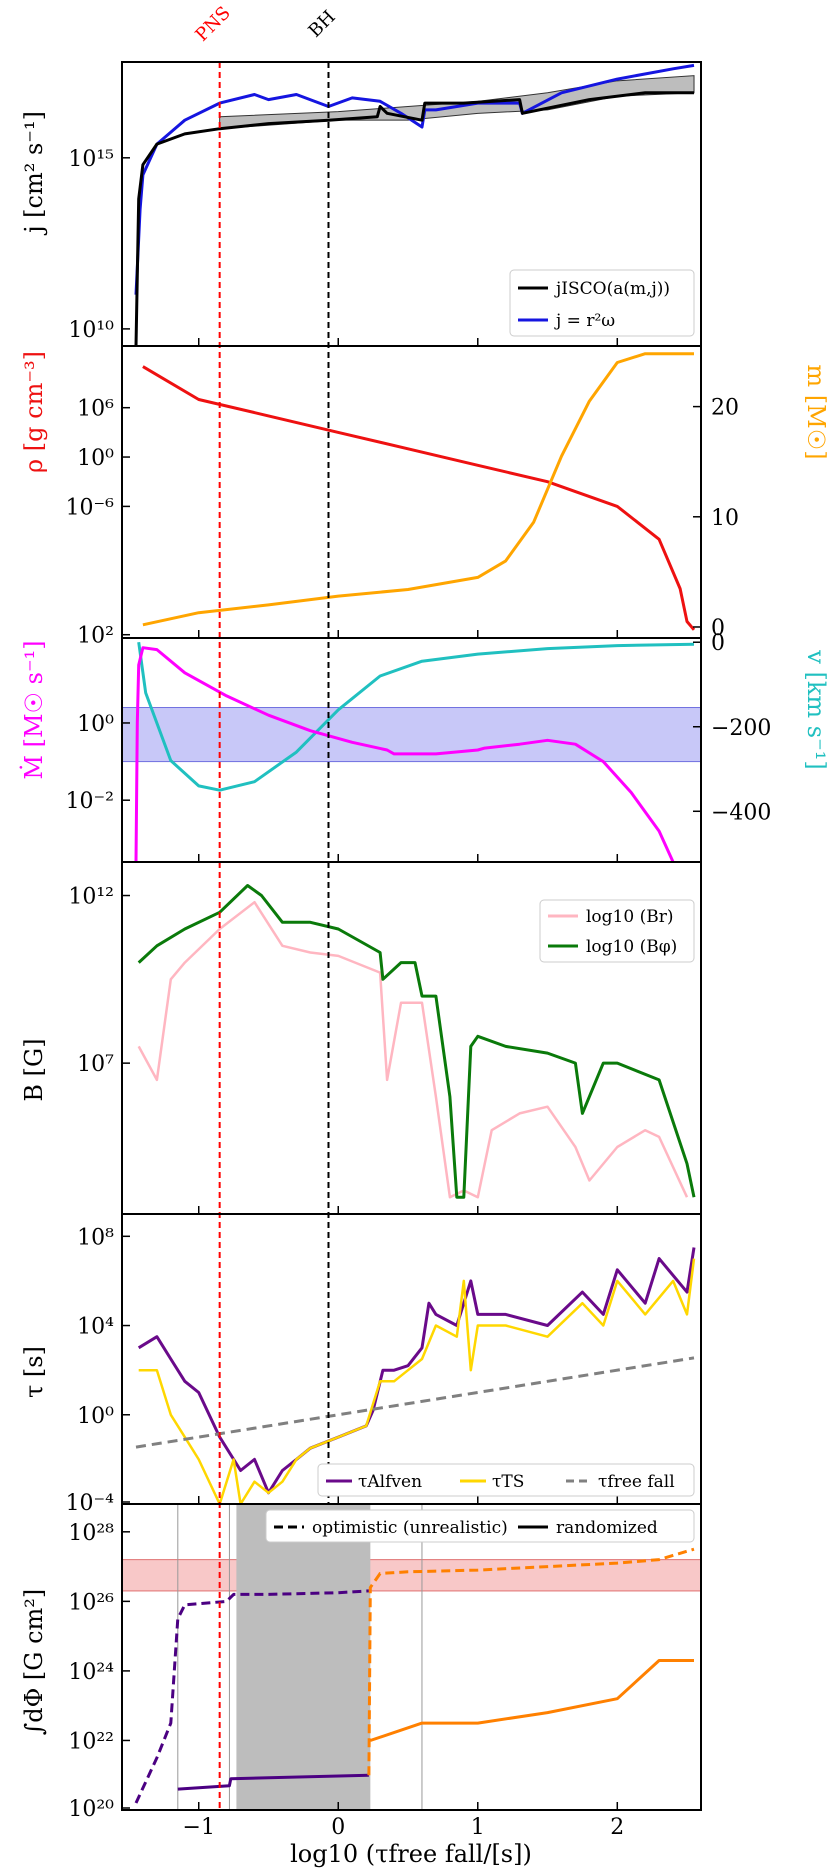 The height and width of the screenshot is (1871, 831). I want to click on flux-band, so click(411, 1575).